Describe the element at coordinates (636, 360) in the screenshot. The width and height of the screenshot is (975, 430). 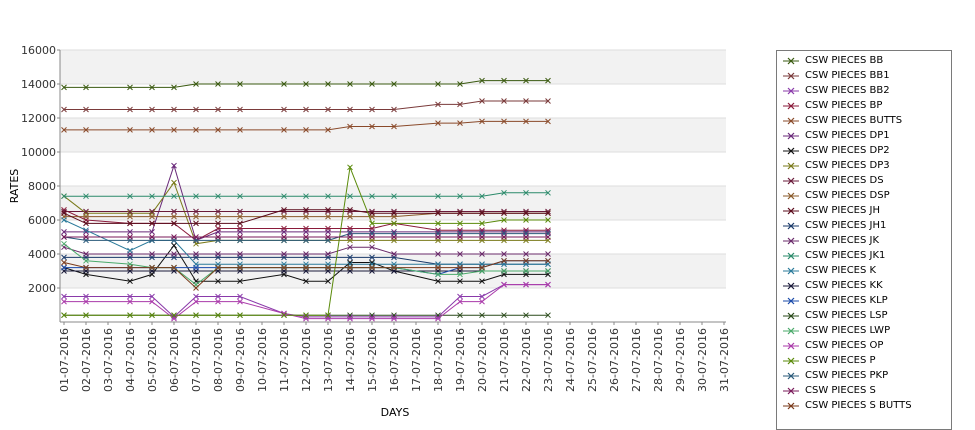
I see `x-tick-label: 27-07-2016` at that location.